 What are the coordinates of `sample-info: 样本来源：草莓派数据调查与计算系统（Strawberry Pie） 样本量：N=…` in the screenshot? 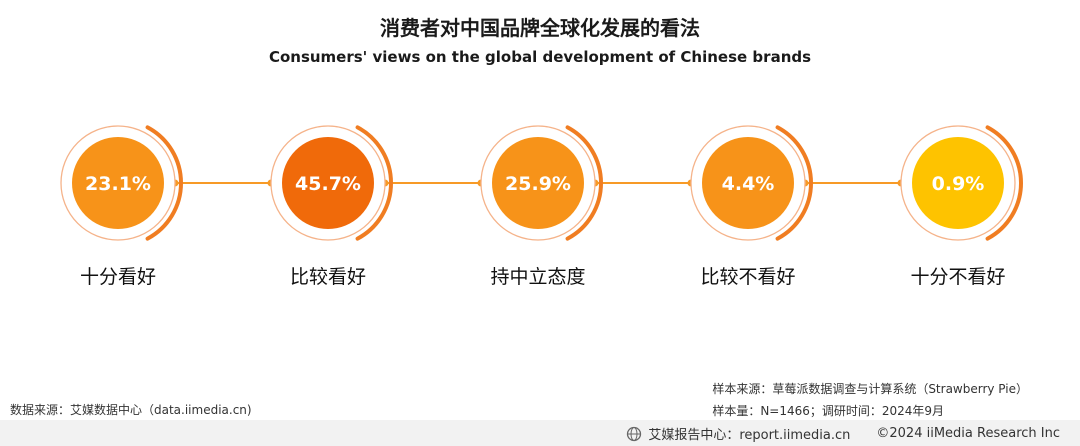 It's located at (870, 400).